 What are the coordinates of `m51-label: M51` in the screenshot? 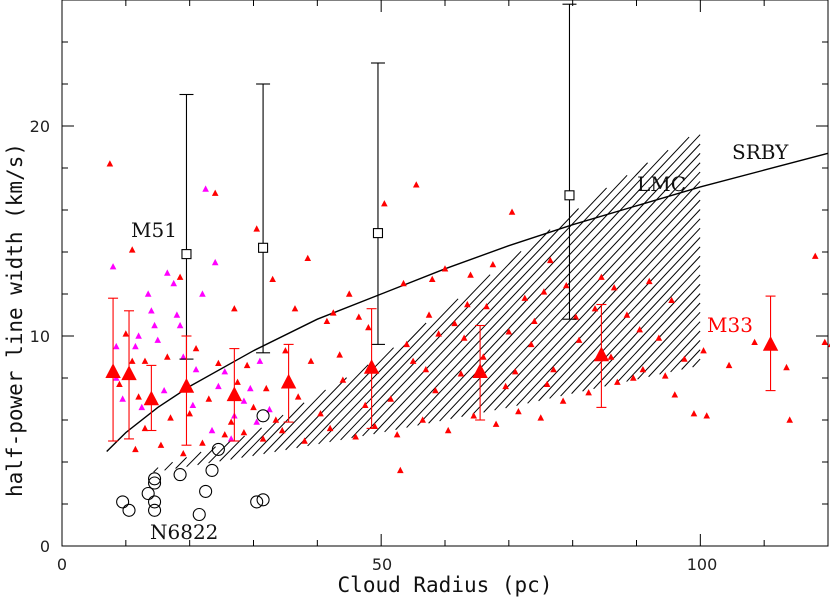 It's located at (154, 230).